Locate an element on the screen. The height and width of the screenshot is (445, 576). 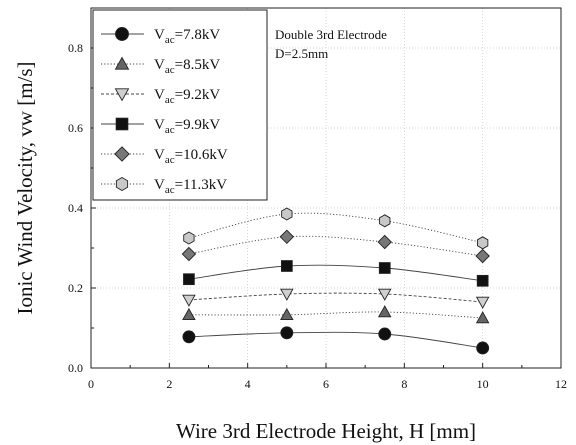
x-tick-label: 10 is located at coordinates (483, 384).